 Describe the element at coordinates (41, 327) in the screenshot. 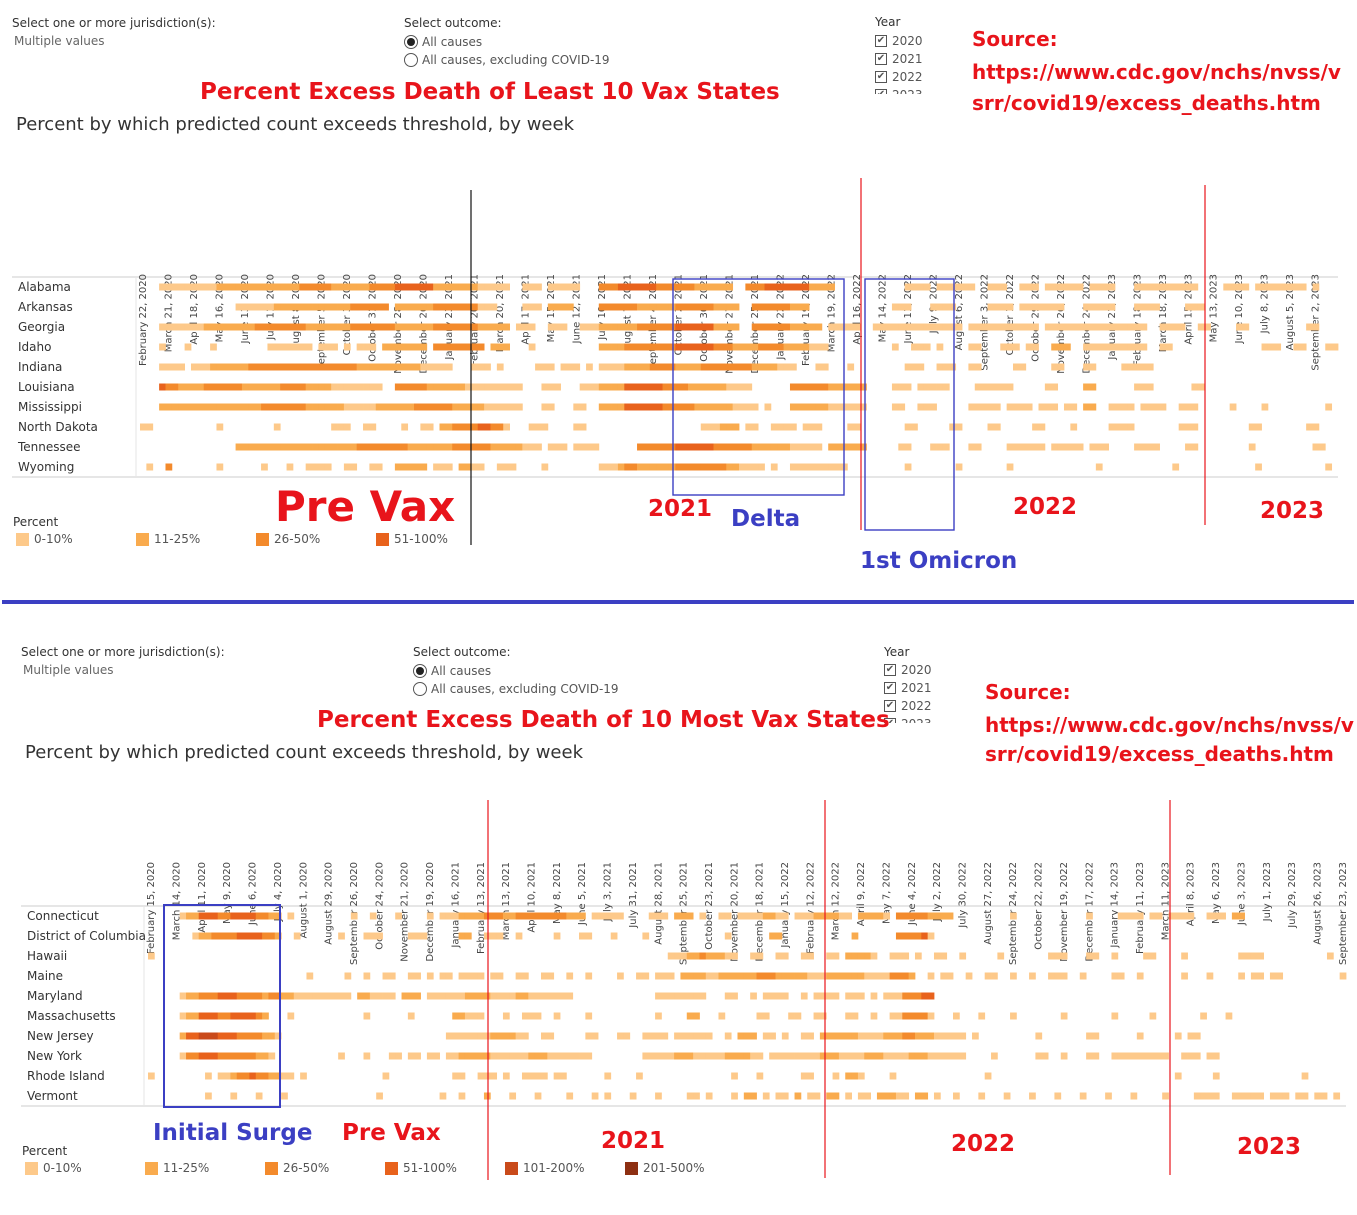

I see `row-label: Georgia` at that location.